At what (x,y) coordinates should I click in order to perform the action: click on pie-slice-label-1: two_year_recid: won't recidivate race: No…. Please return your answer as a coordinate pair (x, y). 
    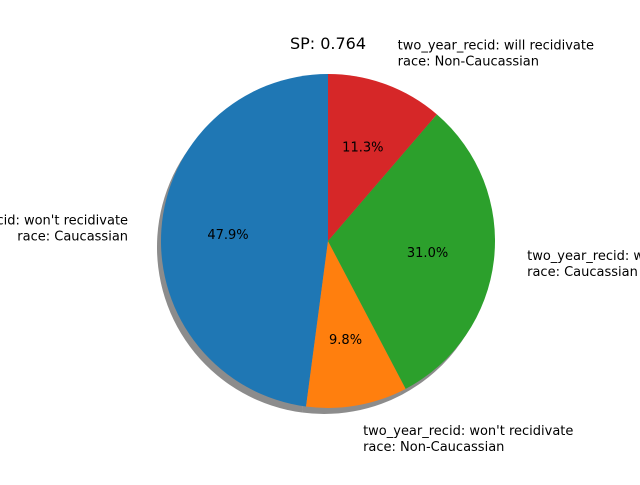
    Looking at the image, I should click on (468, 439).